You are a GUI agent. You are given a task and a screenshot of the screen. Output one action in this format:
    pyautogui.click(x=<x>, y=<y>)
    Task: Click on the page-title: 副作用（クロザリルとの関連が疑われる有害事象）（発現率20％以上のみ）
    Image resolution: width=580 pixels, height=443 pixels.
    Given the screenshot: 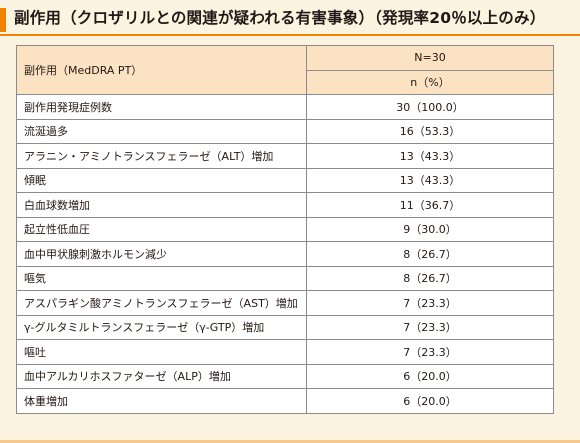 What is the action you would take?
    pyautogui.click(x=280, y=18)
    